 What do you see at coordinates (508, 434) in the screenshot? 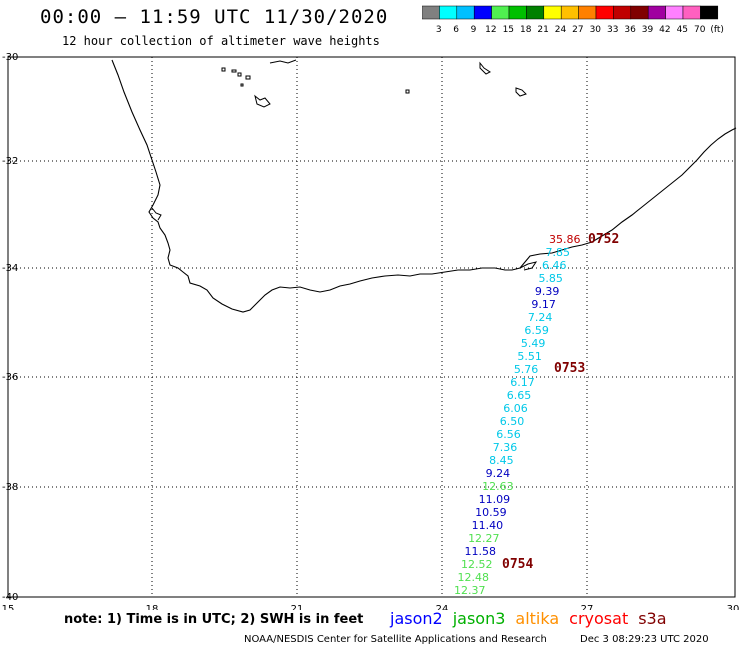
I see `wave-height-label: 6.56` at bounding box center [508, 434].